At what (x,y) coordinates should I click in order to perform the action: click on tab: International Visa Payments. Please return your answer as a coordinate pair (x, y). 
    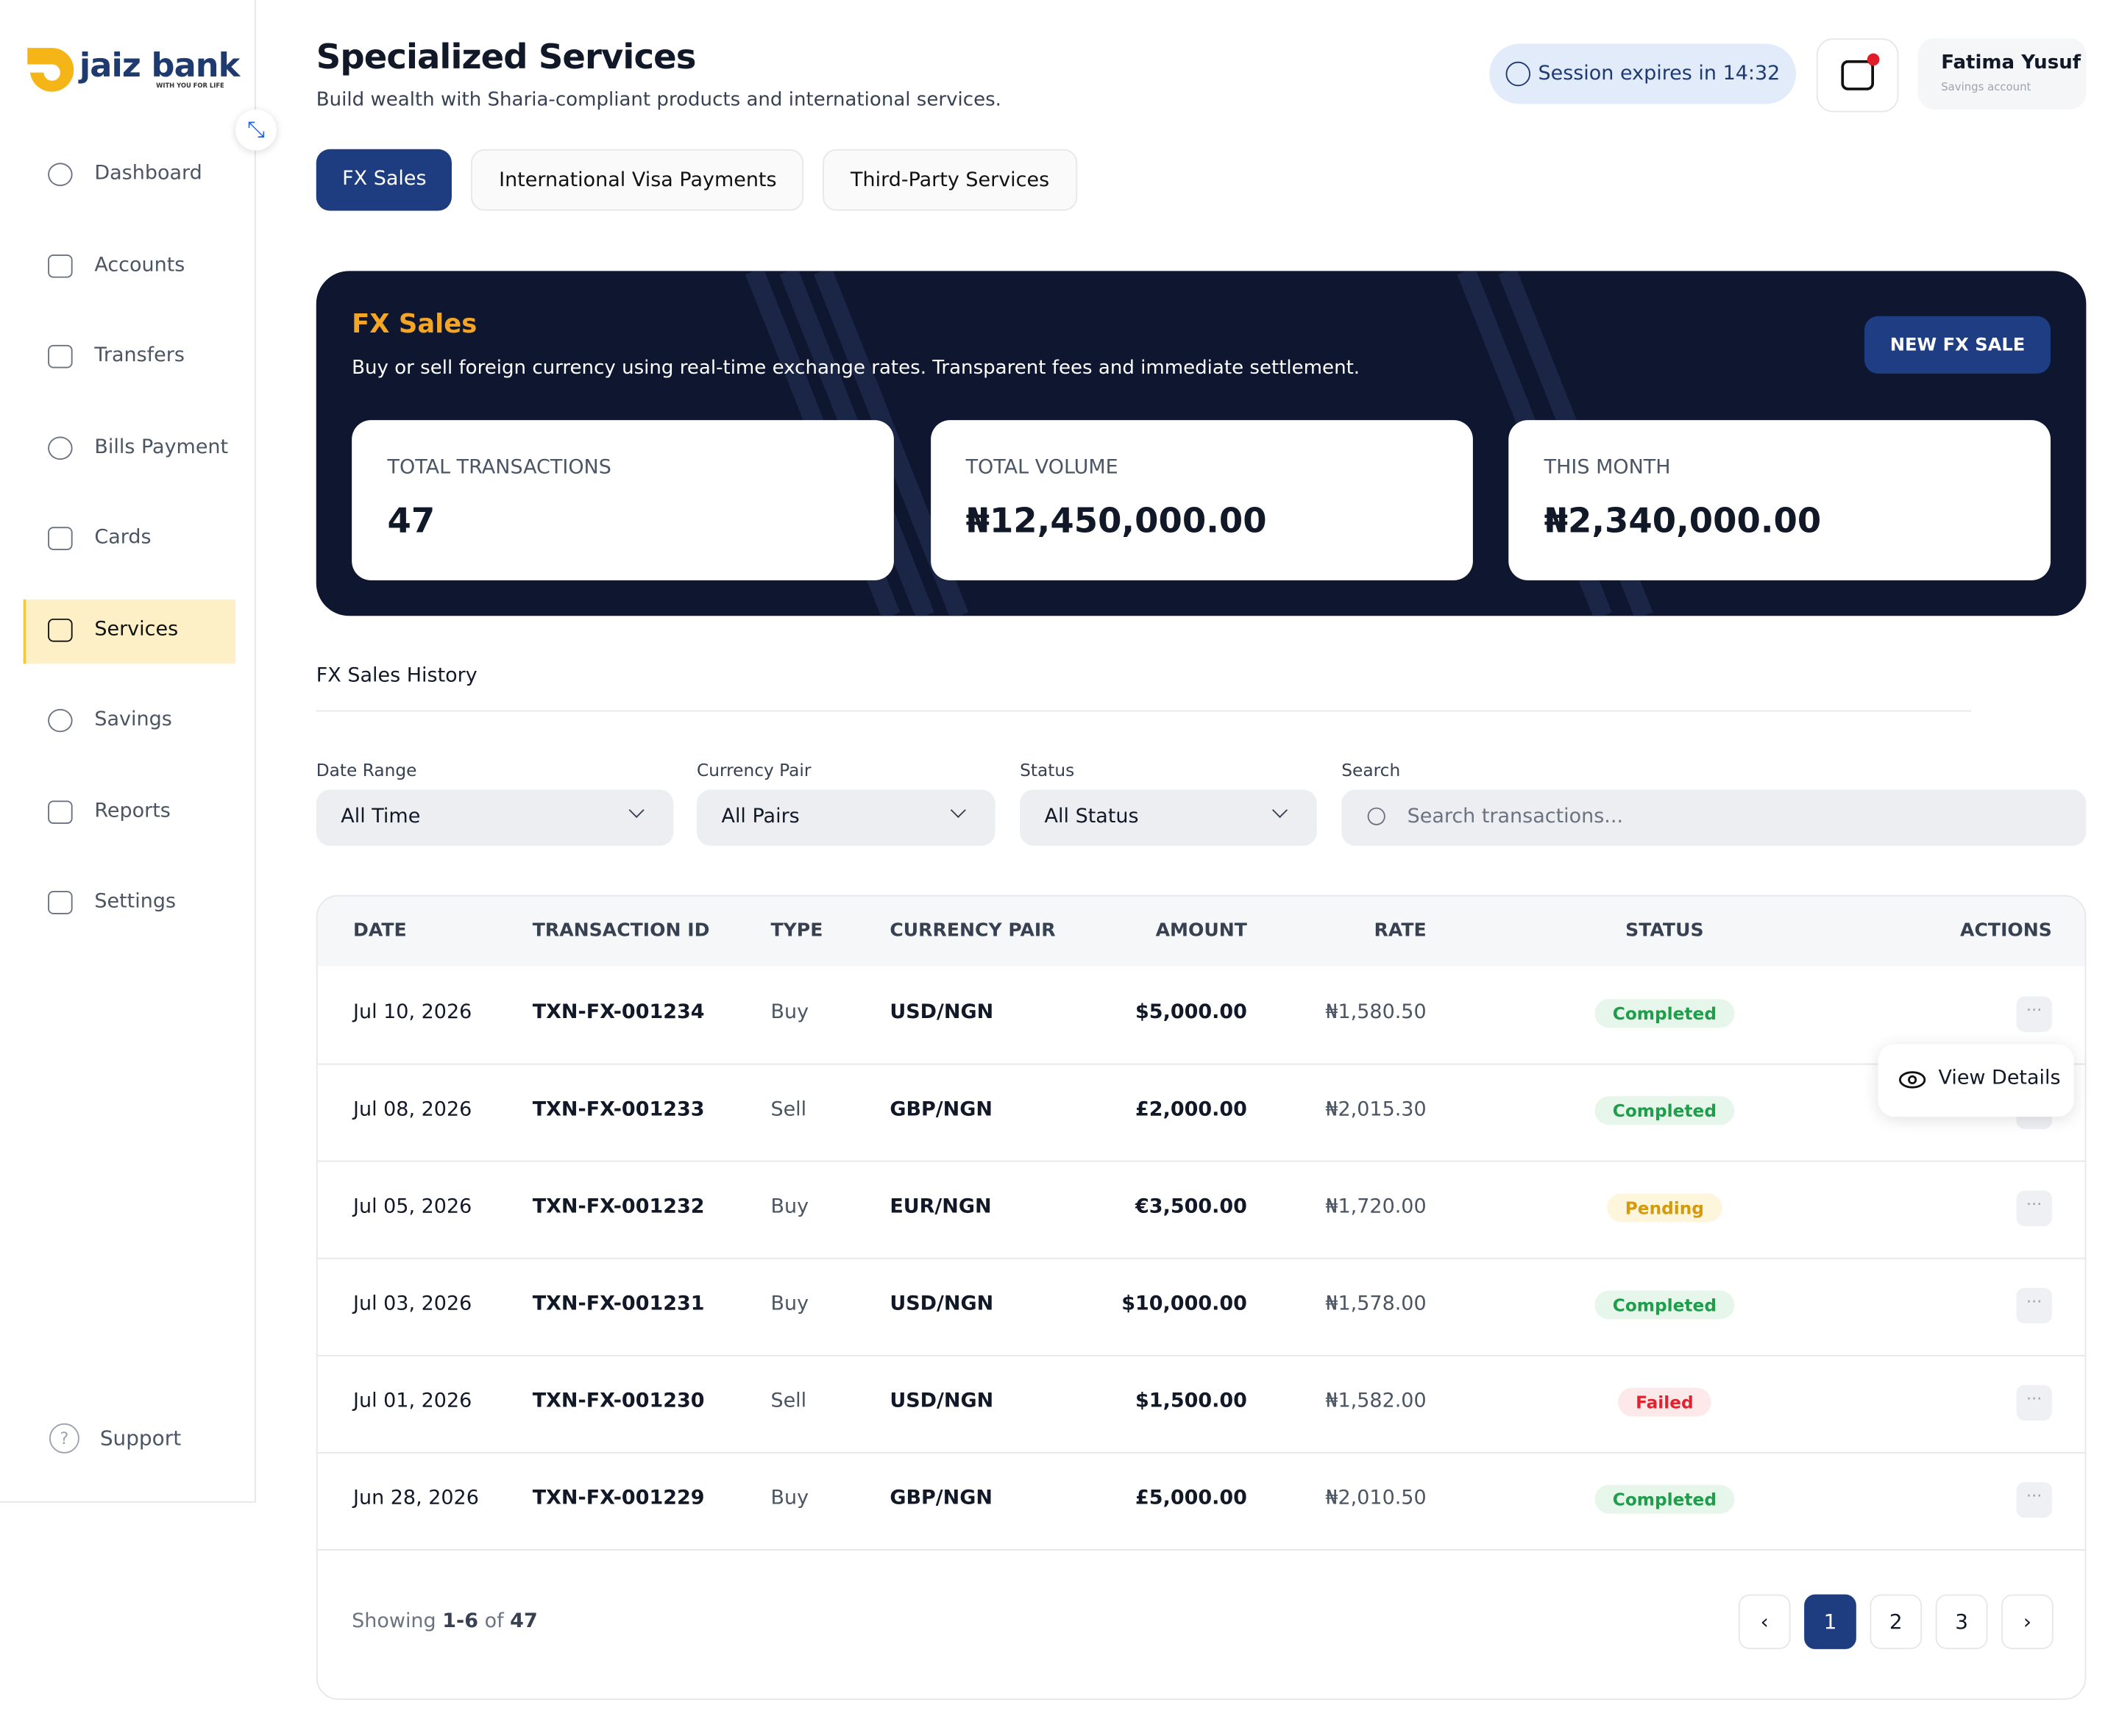
    Looking at the image, I should click on (637, 180).